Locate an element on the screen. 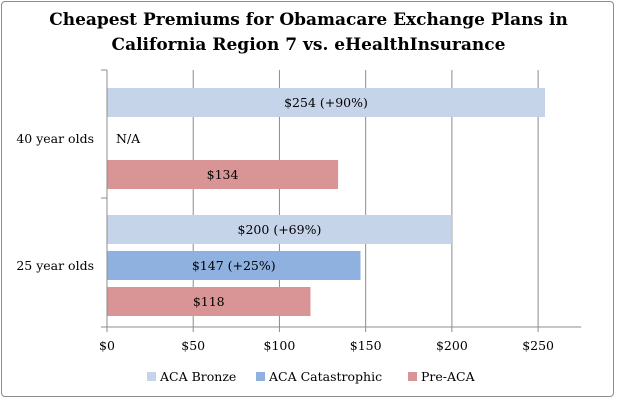 This screenshot has height=400, width=617. x-tick-label-50: $50 is located at coordinates (193, 345).